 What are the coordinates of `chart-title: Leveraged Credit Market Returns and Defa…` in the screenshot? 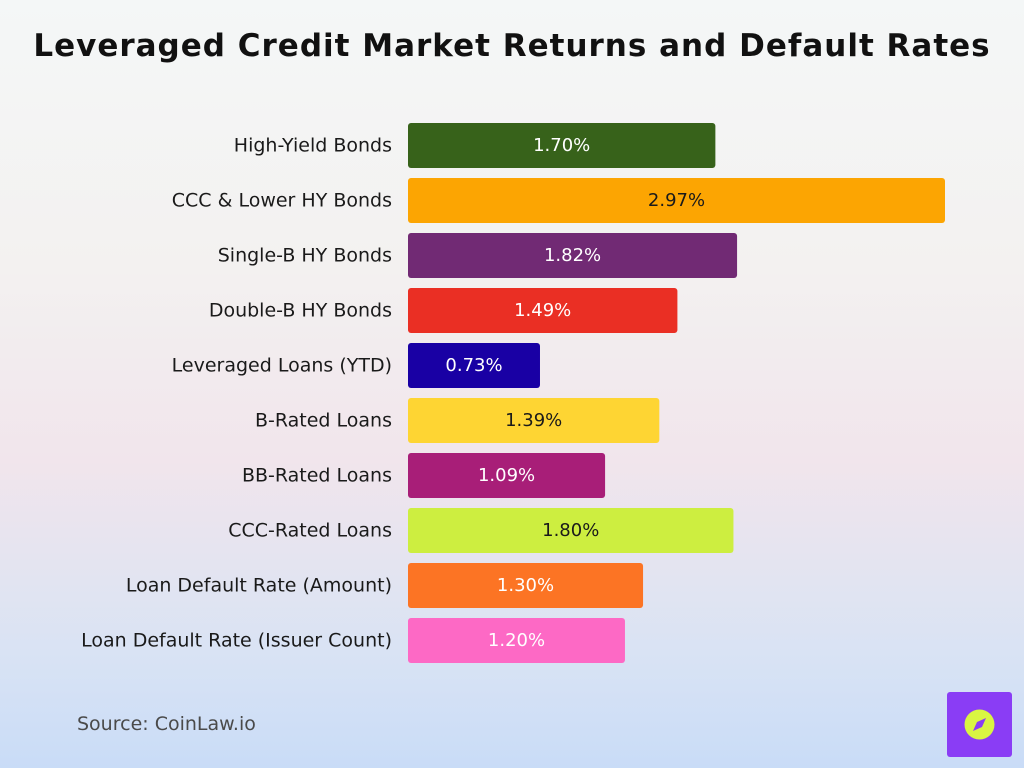 It's located at (512, 46).